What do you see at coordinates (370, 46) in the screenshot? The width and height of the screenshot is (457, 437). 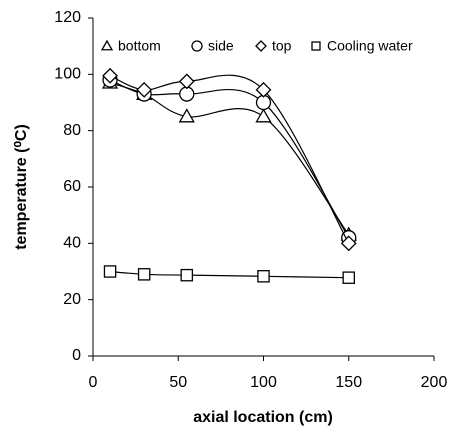 I see `legend-label: Cooling water` at bounding box center [370, 46].